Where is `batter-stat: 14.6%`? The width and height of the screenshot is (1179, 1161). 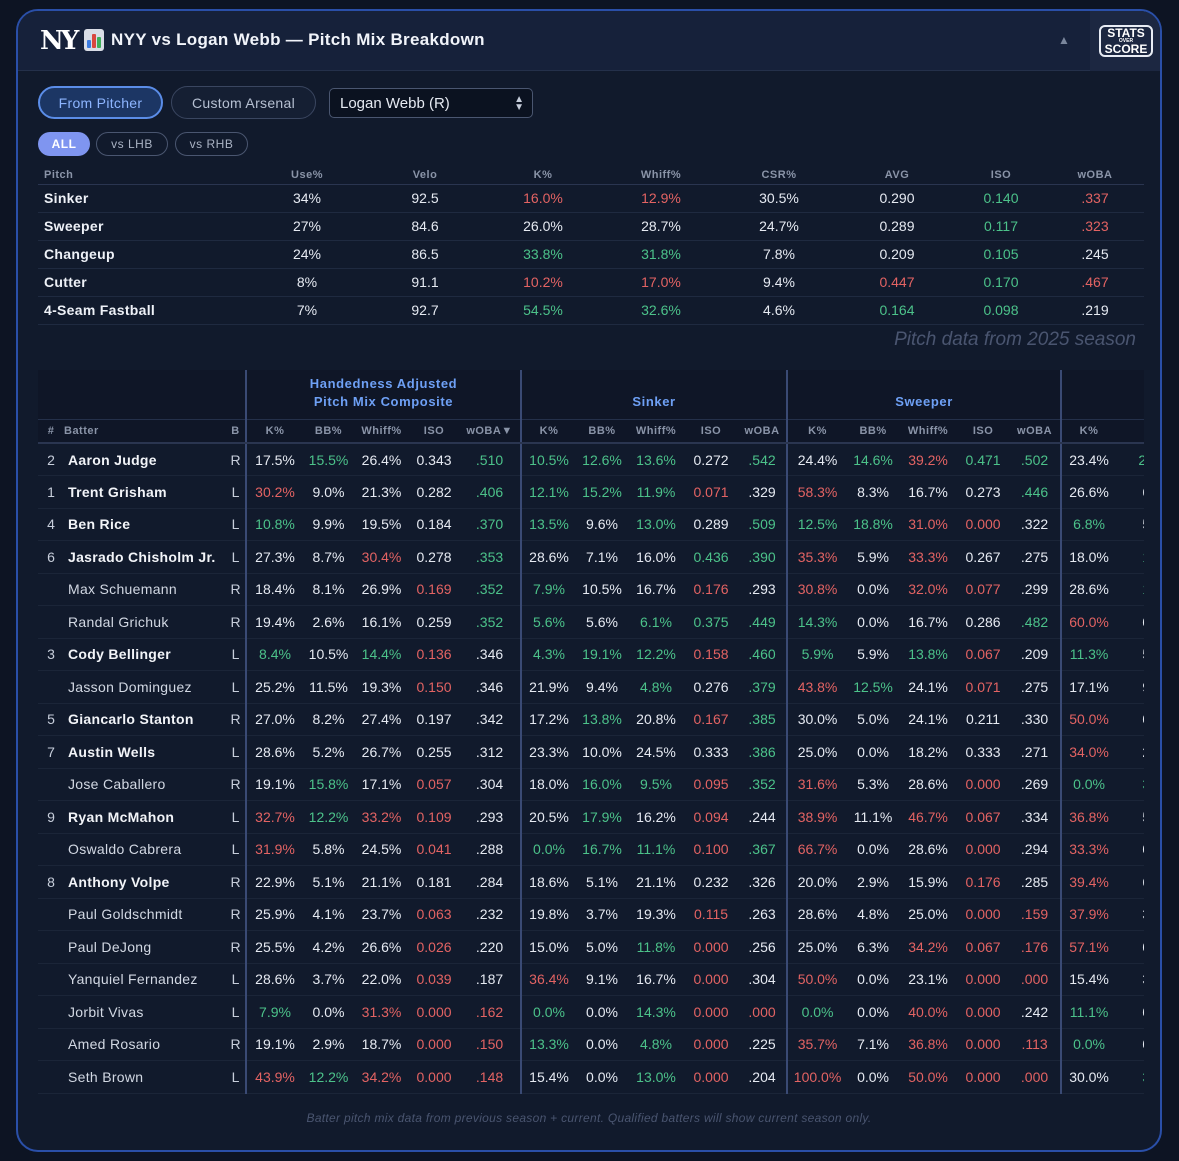 batter-stat: 14.6% is located at coordinates (873, 459).